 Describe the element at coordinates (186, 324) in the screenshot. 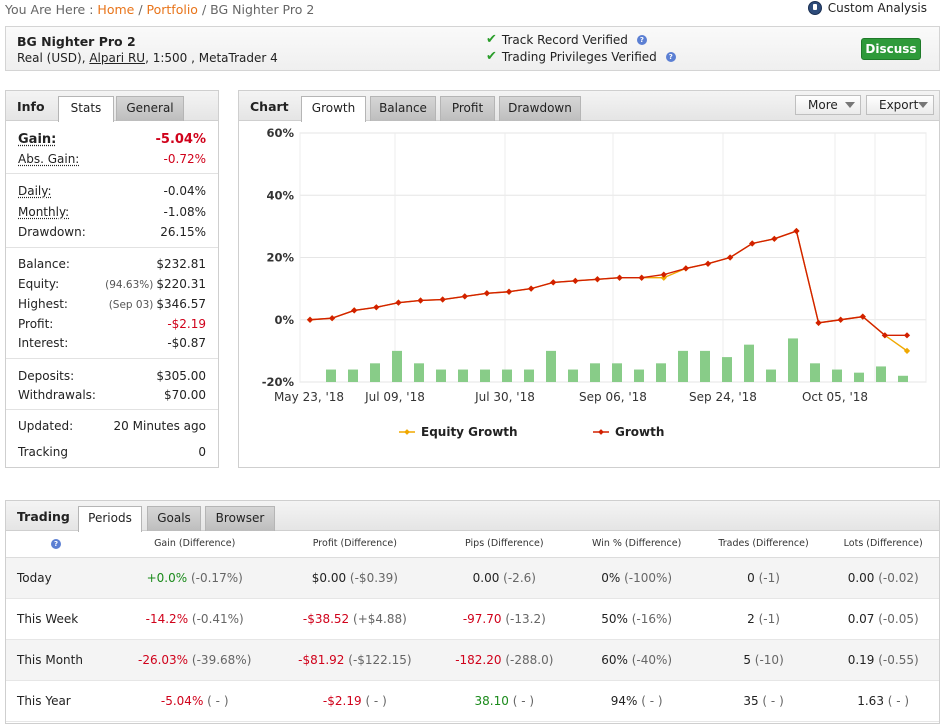

I see `profit-value: -$2.19` at that location.